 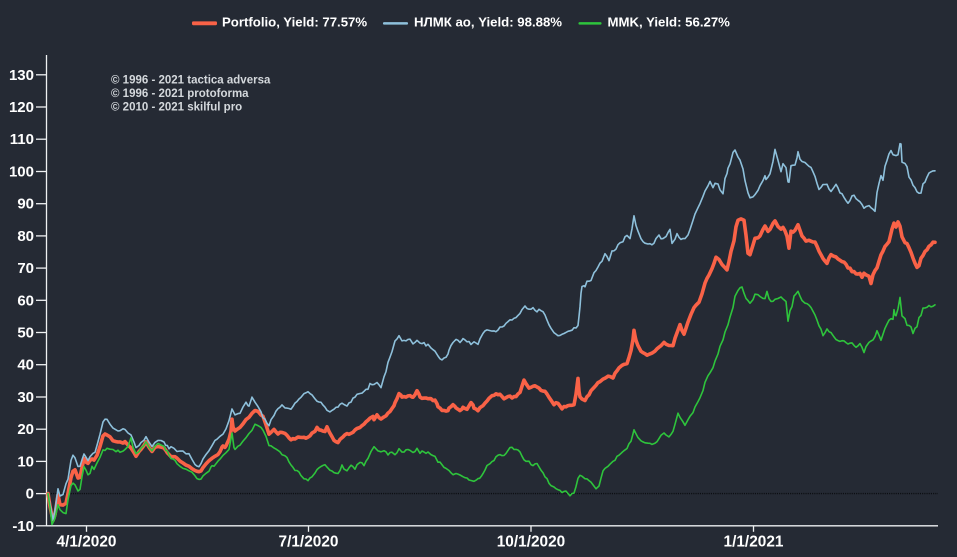 I want to click on svg-text: 20, so click(x=25, y=429).